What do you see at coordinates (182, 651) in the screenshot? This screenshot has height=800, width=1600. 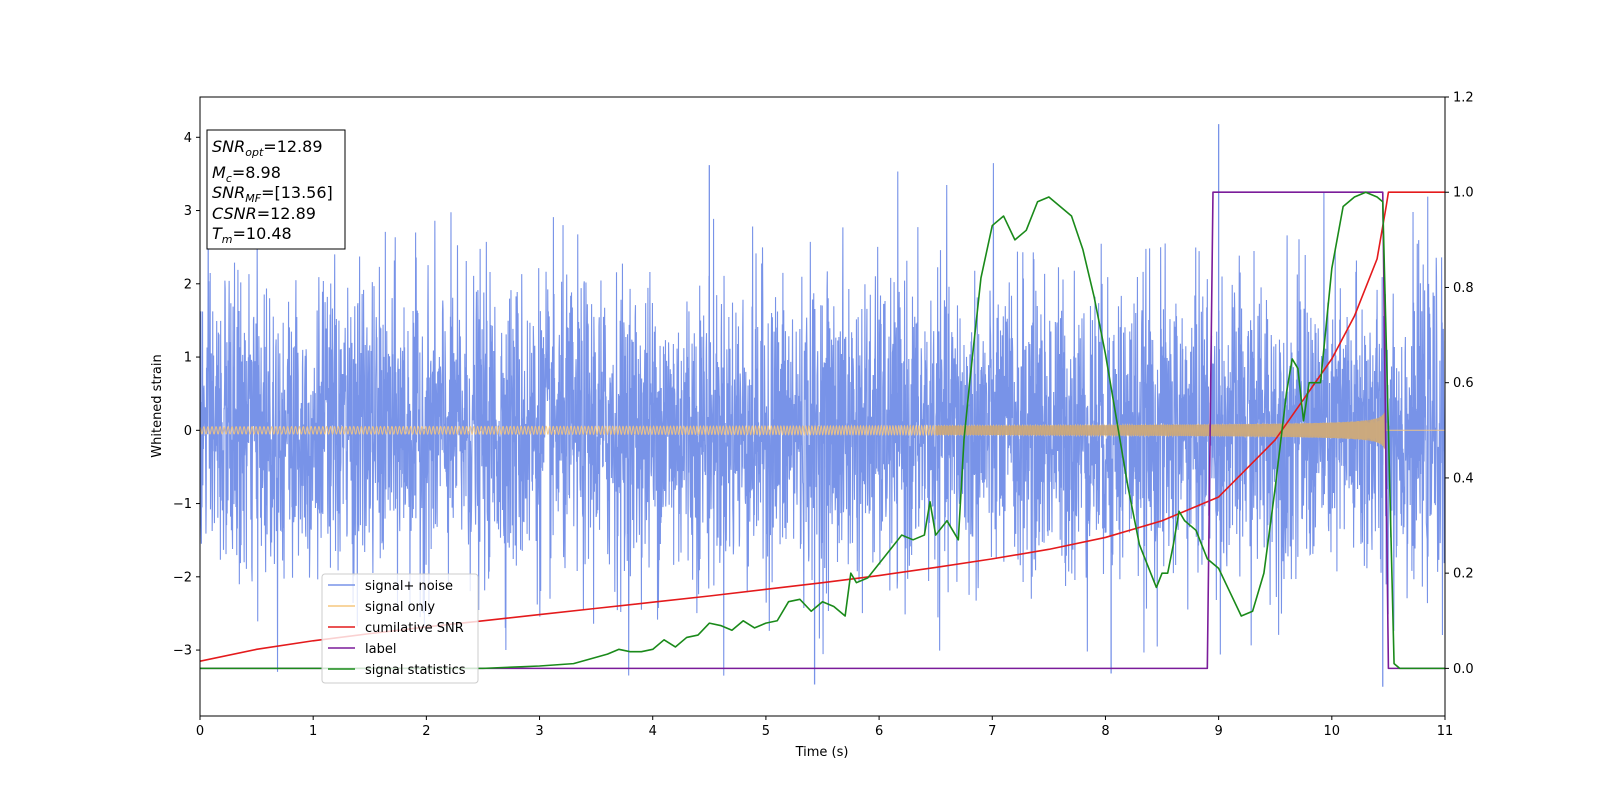 I see `y-left-tick-label: −3` at bounding box center [182, 651].